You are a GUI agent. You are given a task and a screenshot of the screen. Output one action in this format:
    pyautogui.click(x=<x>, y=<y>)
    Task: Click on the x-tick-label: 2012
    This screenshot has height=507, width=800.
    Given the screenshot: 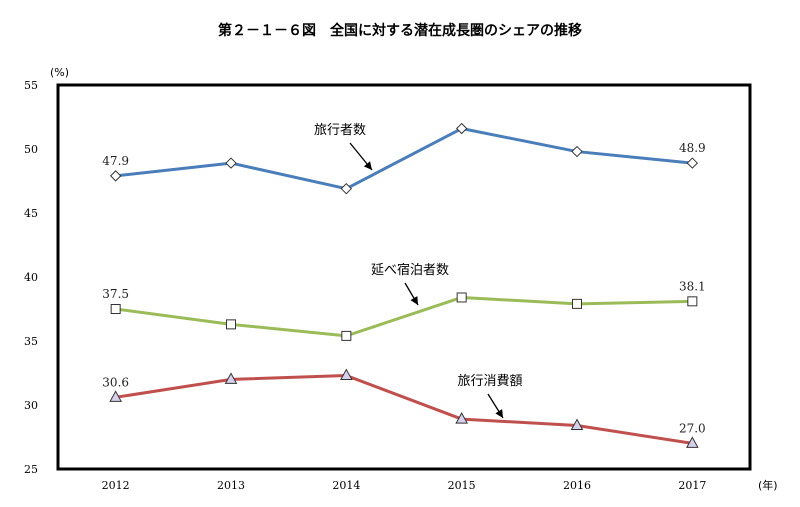 What is the action you would take?
    pyautogui.click(x=116, y=485)
    